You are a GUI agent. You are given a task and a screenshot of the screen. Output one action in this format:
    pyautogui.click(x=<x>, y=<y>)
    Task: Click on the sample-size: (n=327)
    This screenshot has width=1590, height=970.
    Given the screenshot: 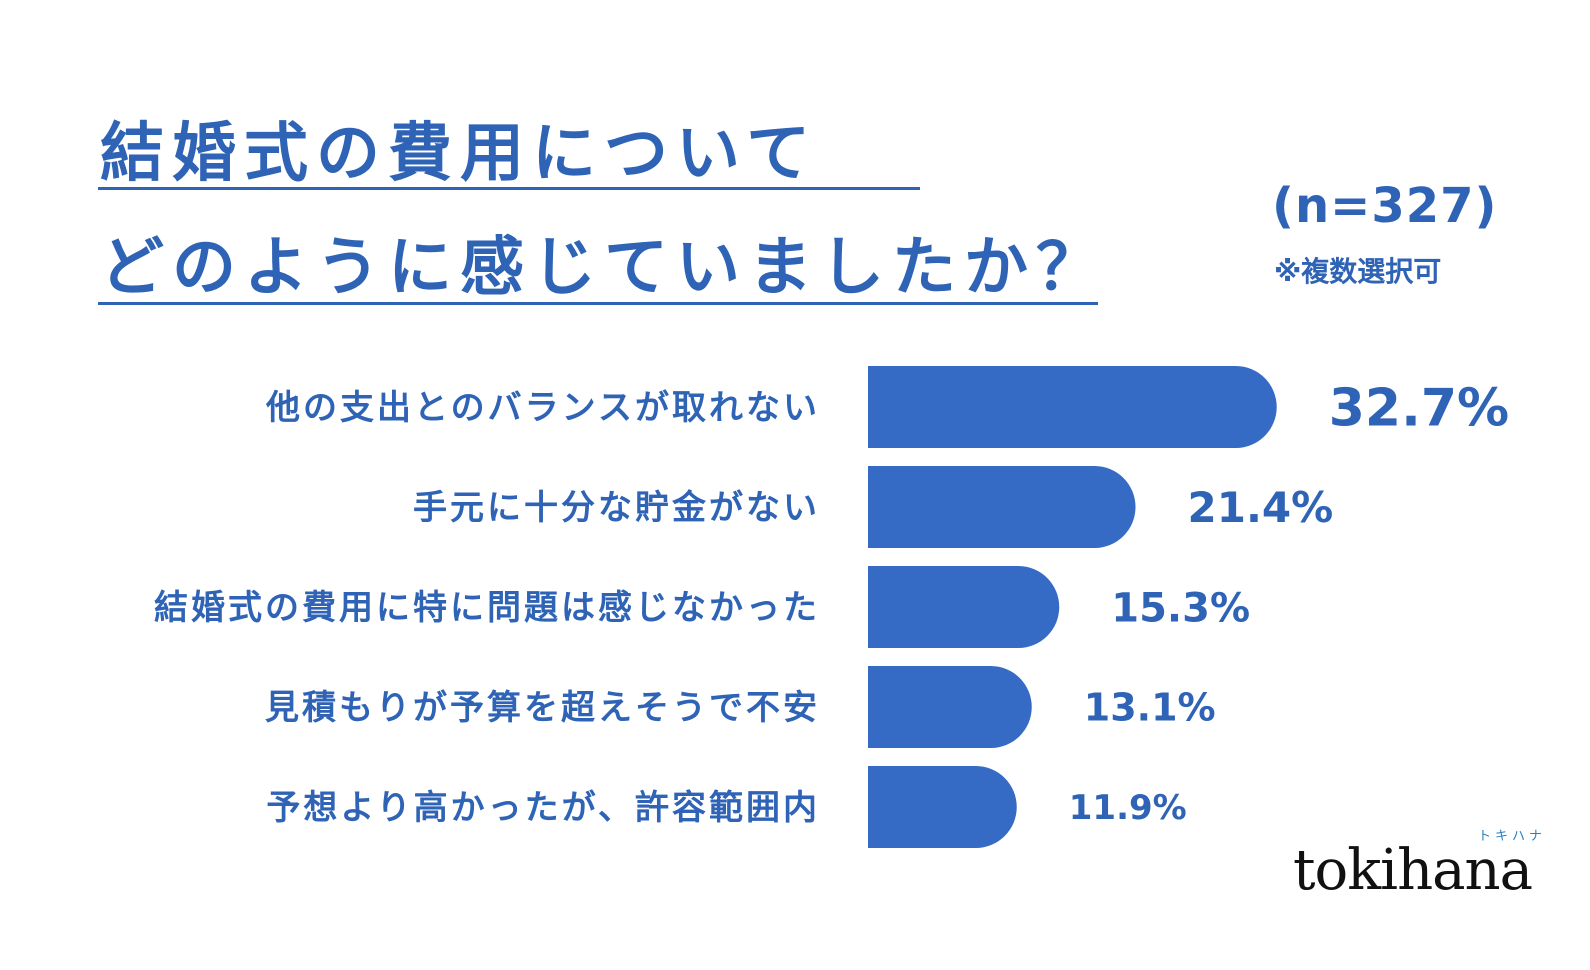 What is the action you would take?
    pyautogui.click(x=1385, y=206)
    